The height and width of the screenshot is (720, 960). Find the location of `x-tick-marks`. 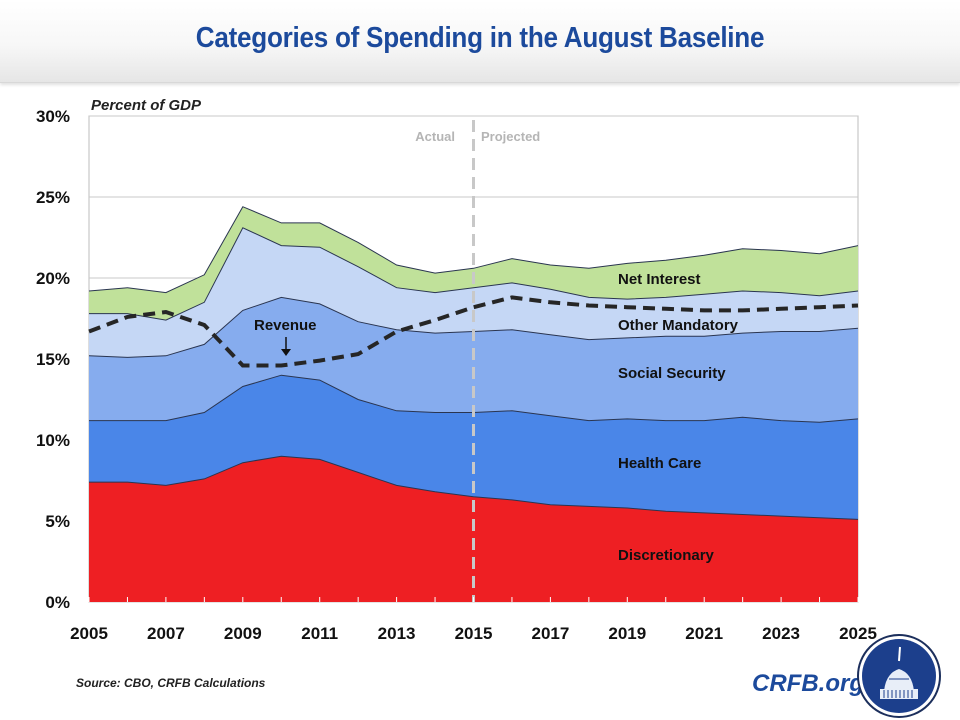

x-tick-marks is located at coordinates (473, 599).